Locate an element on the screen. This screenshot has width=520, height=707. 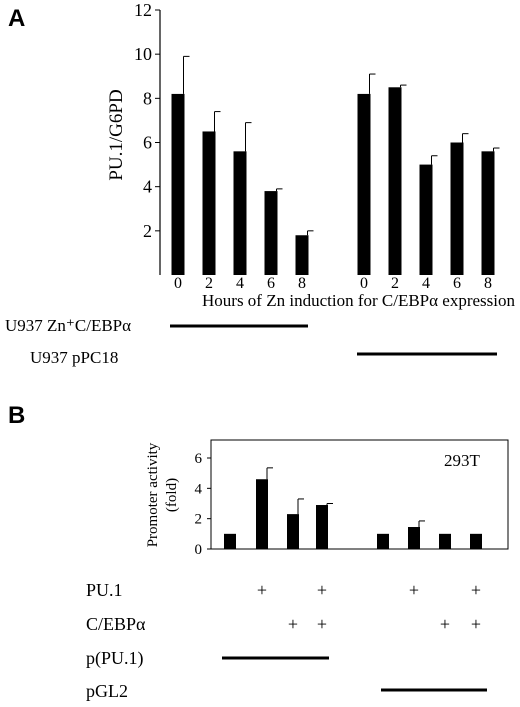
panel-a-ylabel: PU.1/G6PD is located at coordinates (116, 134).